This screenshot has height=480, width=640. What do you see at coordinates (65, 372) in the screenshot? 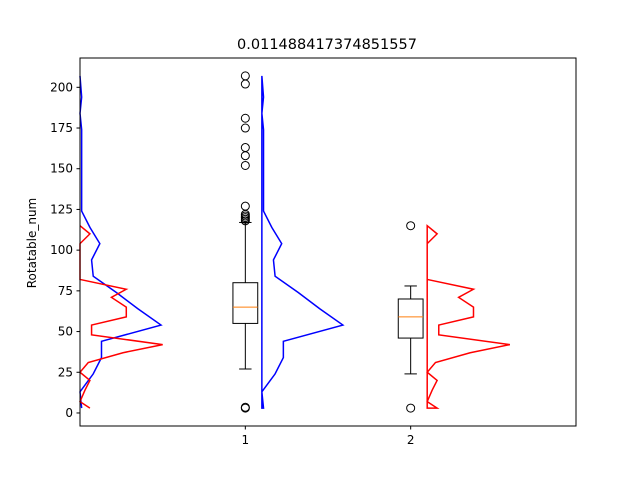
I see `y-tick-label: 25` at bounding box center [65, 372].